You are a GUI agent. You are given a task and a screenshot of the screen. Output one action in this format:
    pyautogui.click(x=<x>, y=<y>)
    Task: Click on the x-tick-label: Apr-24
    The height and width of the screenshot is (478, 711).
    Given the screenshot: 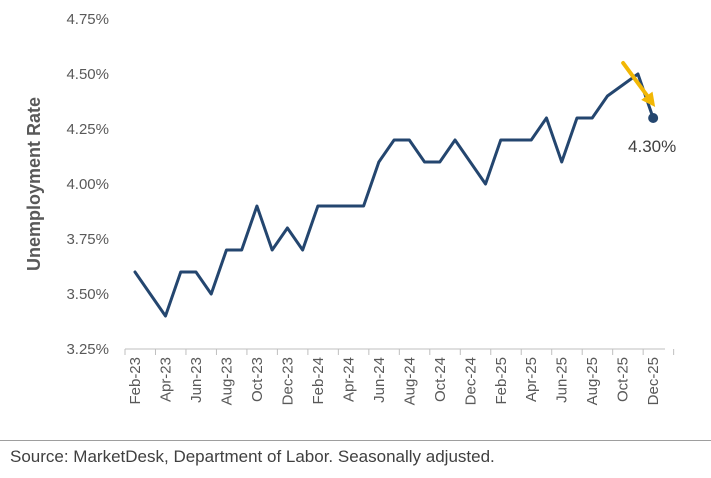 What is the action you would take?
    pyautogui.click(x=348, y=379)
    